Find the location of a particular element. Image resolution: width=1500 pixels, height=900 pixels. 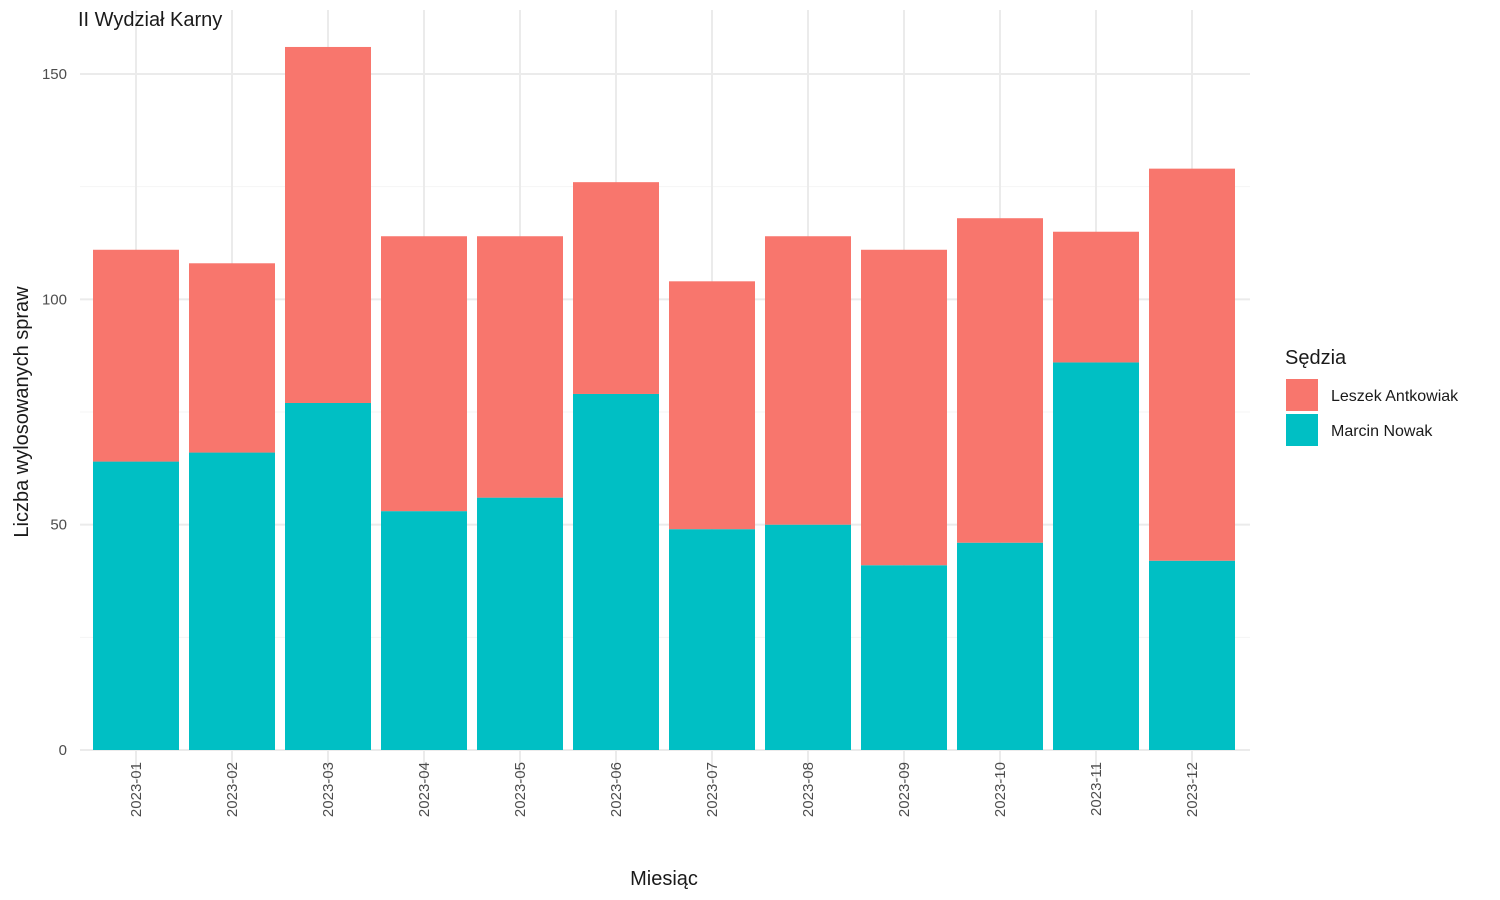

y-axis-ticks: 0 50 100 150 is located at coordinates (54, 412).